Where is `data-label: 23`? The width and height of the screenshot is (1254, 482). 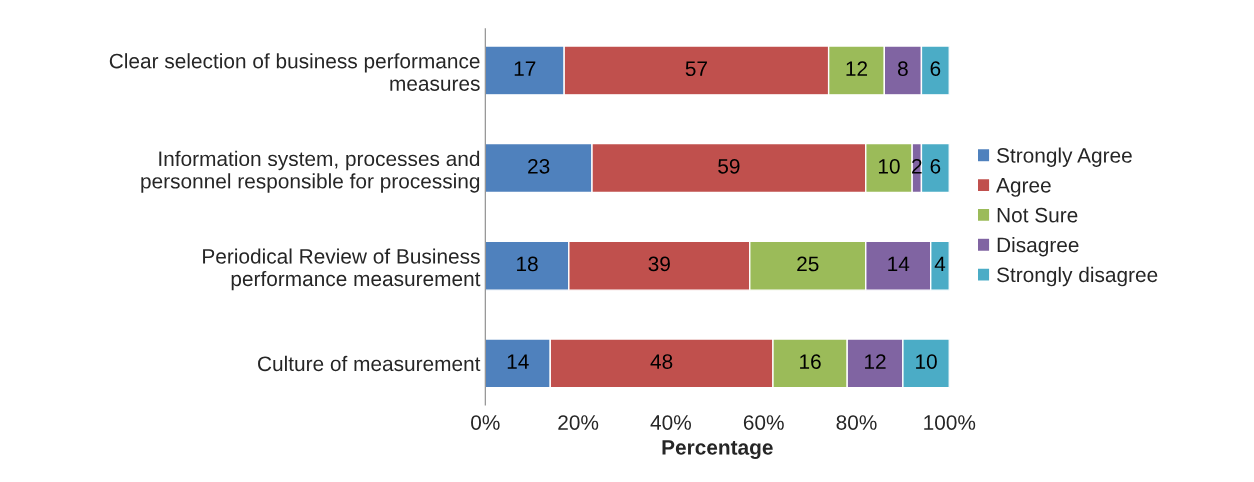 data-label: 23 is located at coordinates (539, 166).